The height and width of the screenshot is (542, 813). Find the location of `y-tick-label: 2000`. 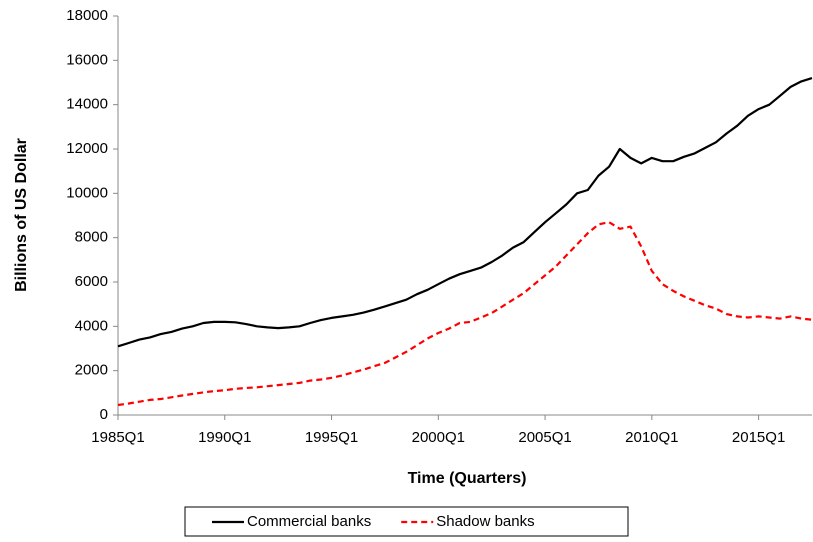

y-tick-label: 2000 is located at coordinates (91, 370).